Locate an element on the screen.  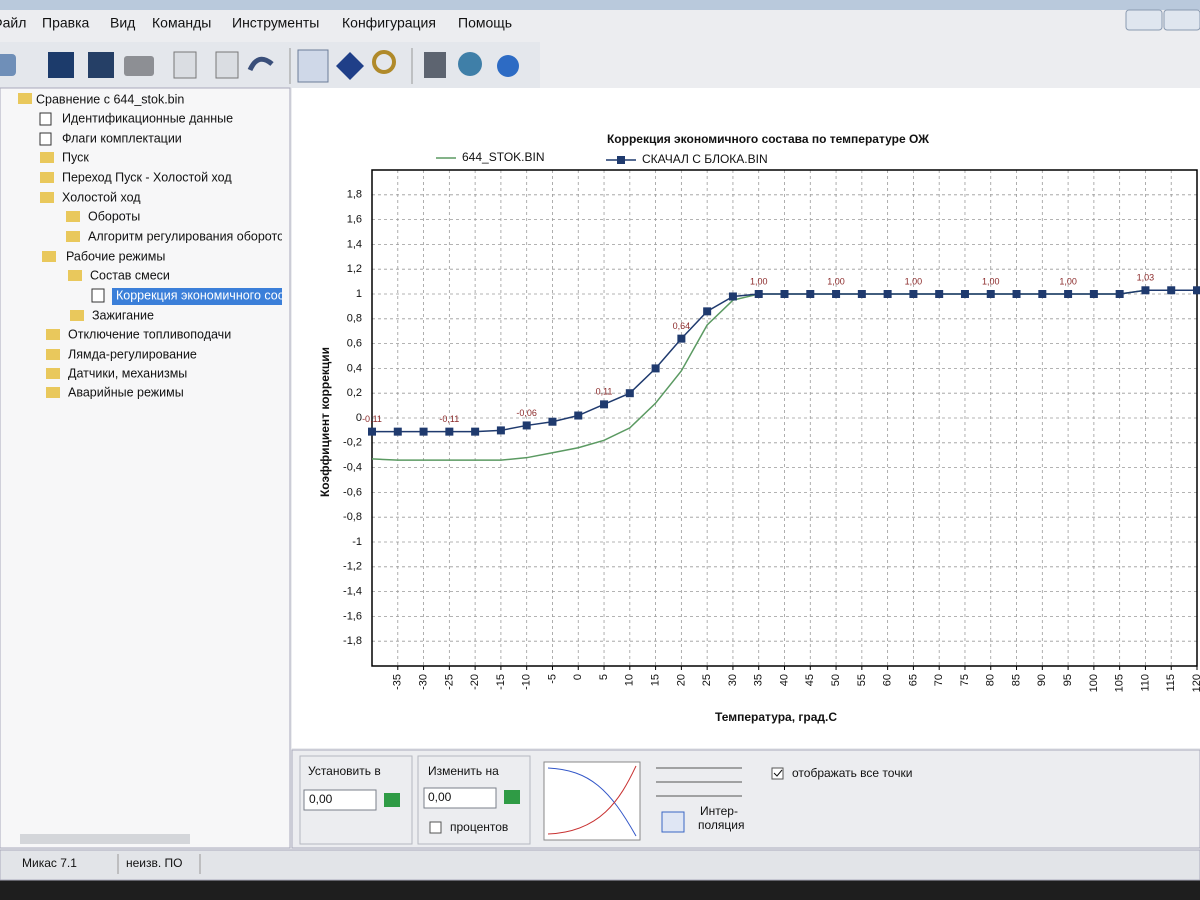
percent-label: процентов is located at coordinates (479, 827).